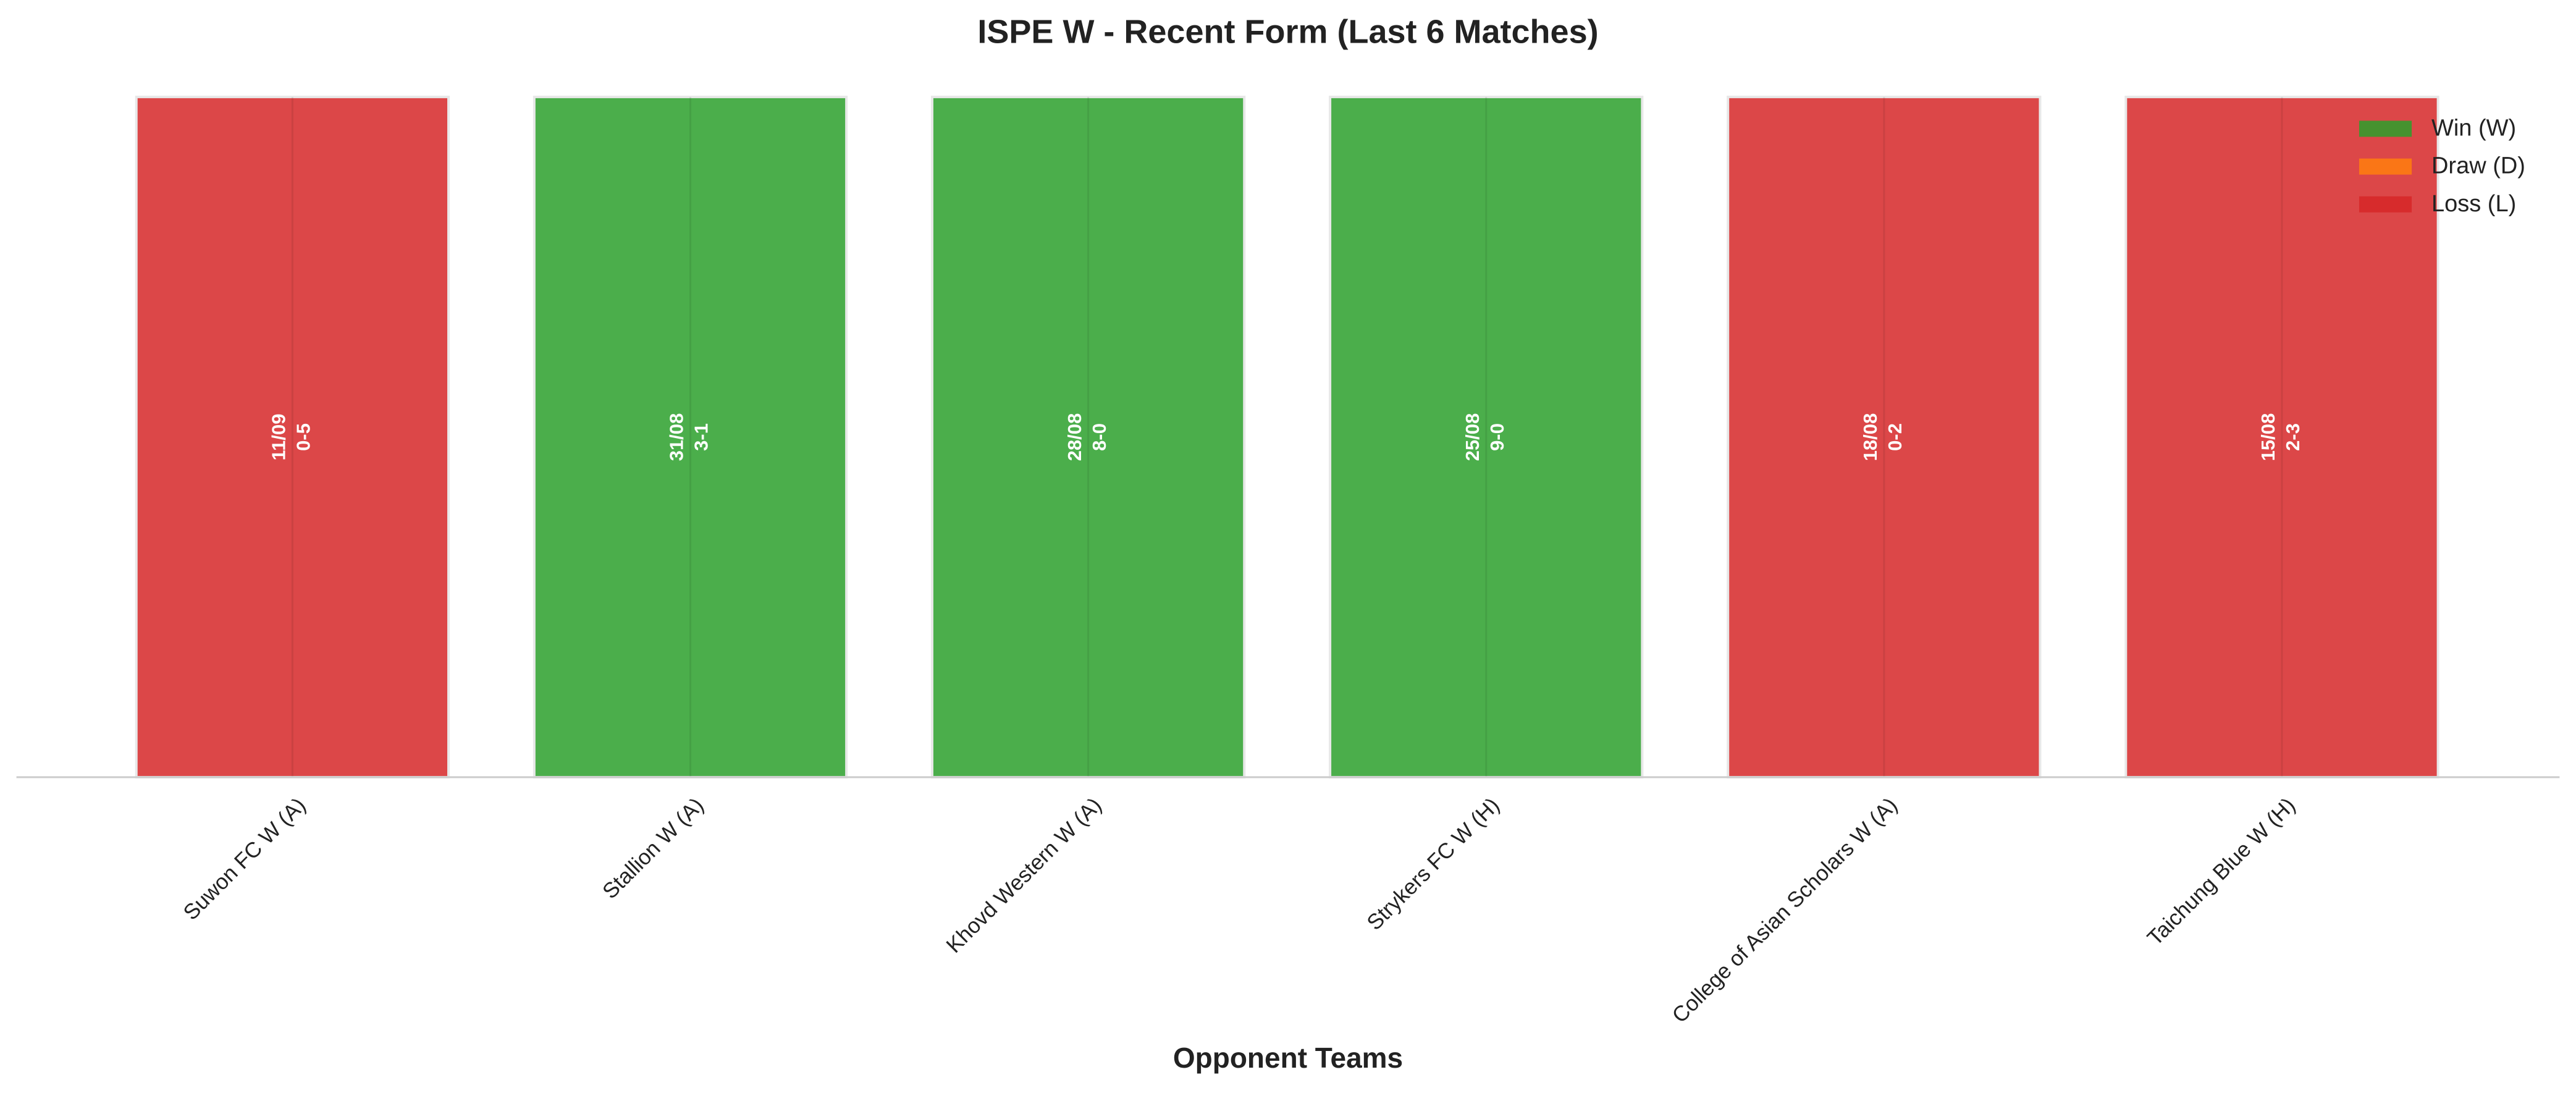 The image size is (2576, 1093). I want to click on bar-label: 25/08 9-0, so click(1485, 438).